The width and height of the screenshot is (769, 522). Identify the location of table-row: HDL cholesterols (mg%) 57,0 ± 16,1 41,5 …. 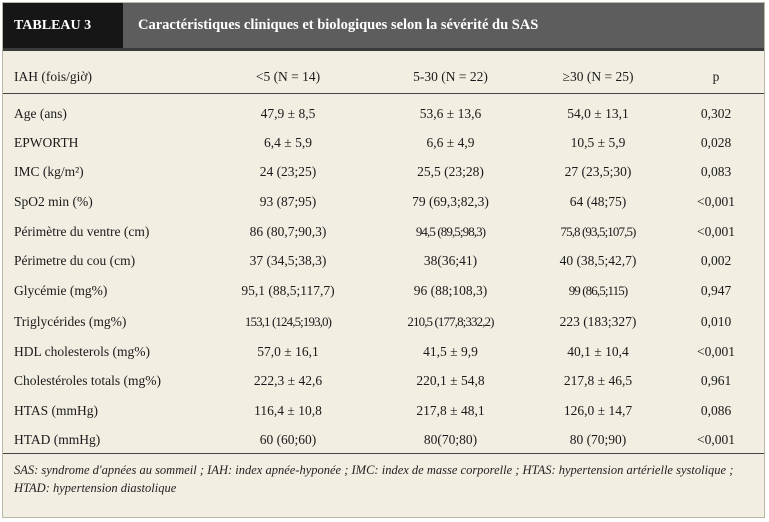
(383, 351).